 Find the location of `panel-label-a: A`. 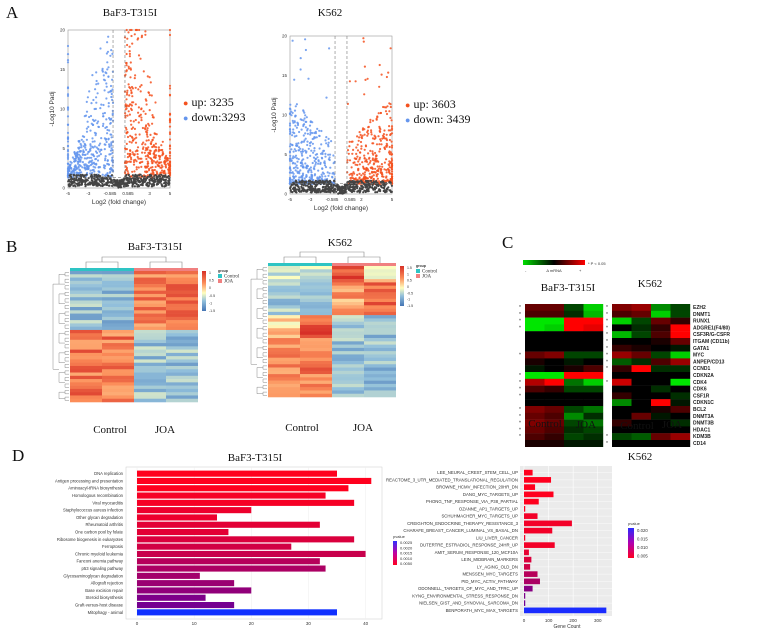

panel-label-a: A is located at coordinates (12, 12).